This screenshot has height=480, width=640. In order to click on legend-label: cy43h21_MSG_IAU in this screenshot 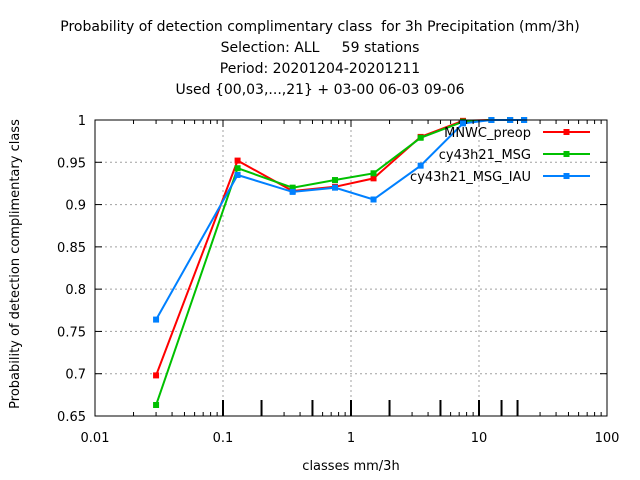, I will do `click(470, 177)`.